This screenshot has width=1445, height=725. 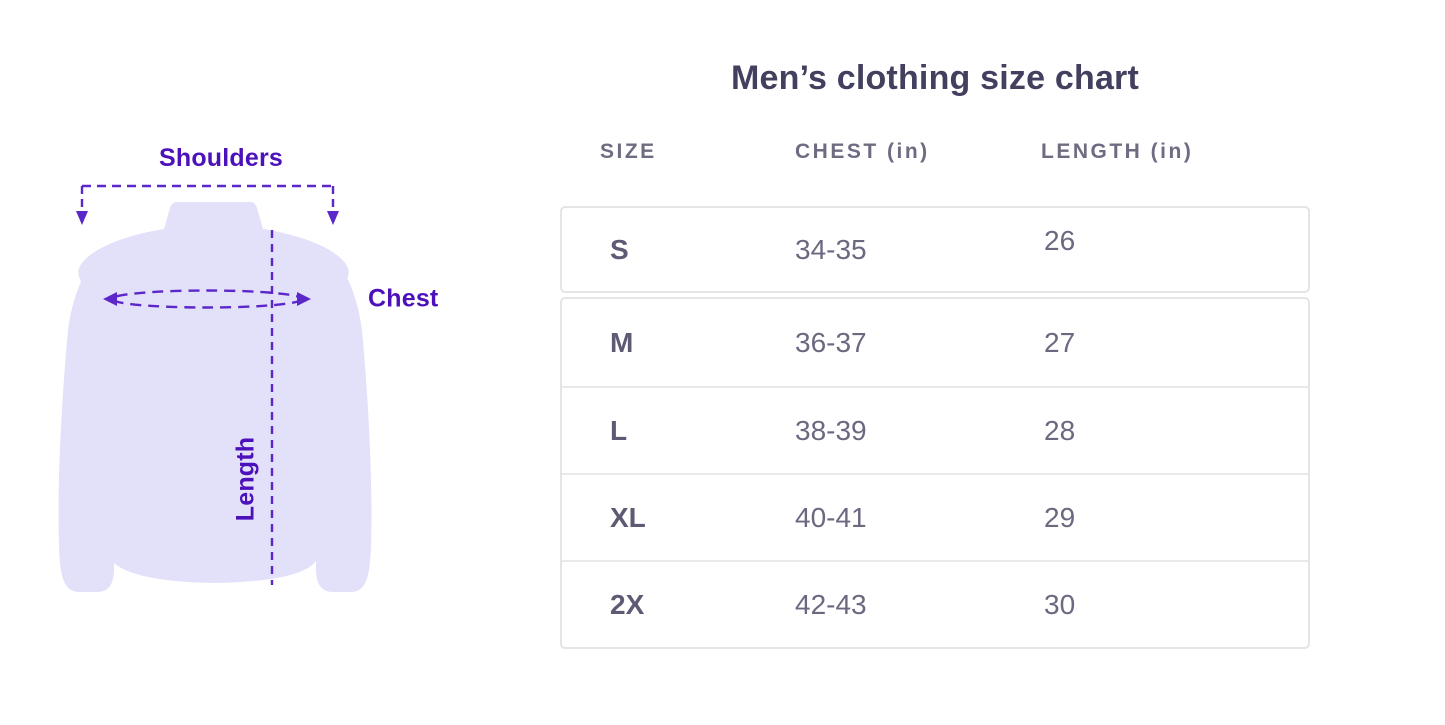 I want to click on table-row: L 38-39 28, so click(x=935, y=429).